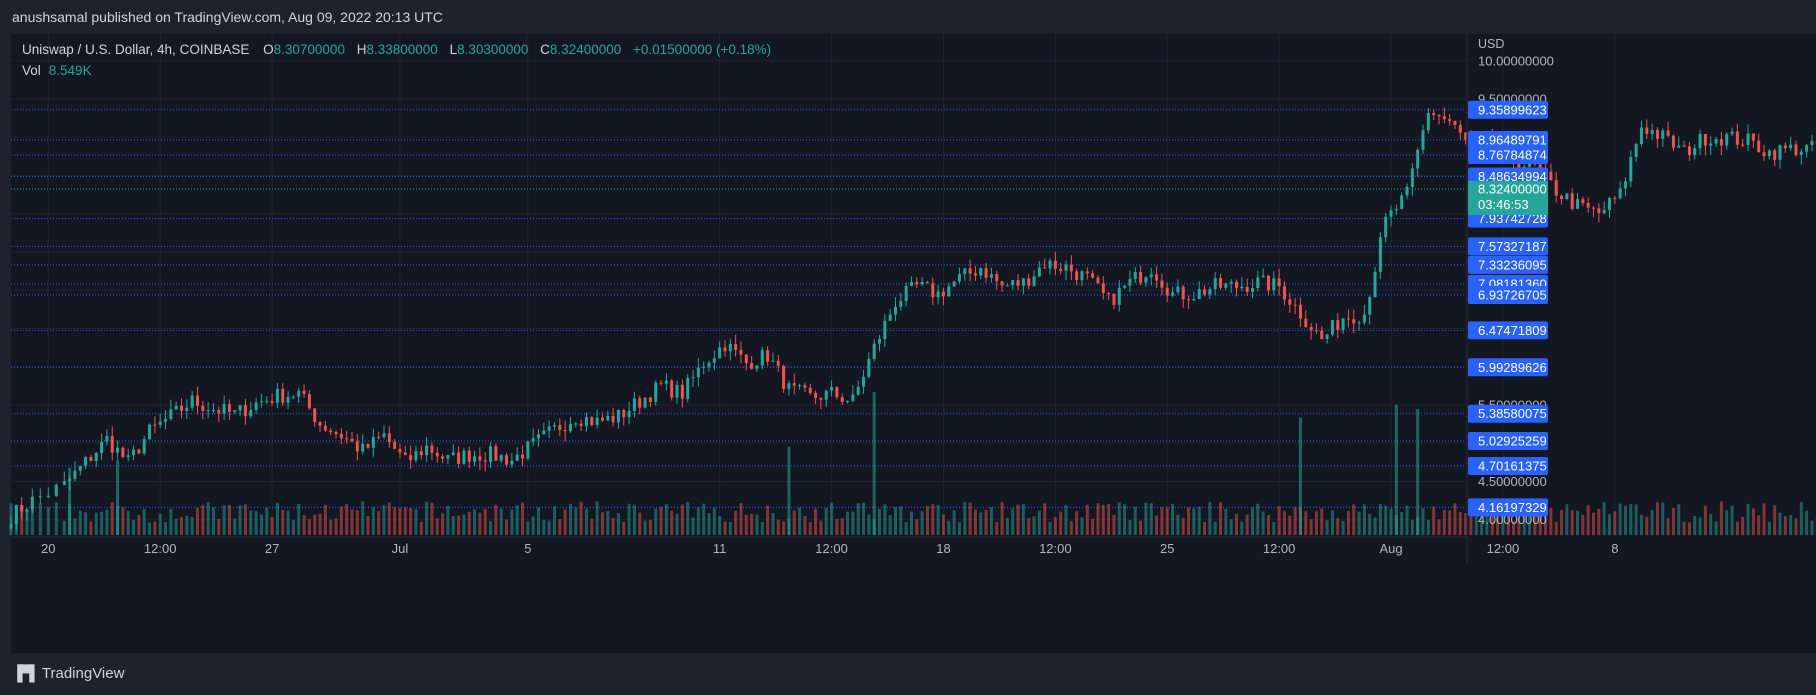  I want to click on level-badge-label: 4.16197329, so click(1512, 507).